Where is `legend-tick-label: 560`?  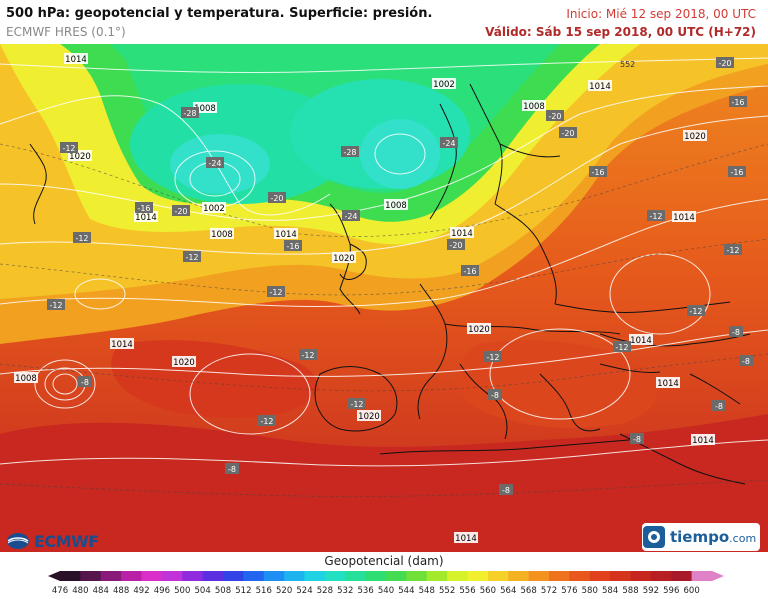 legend-tick-label: 560 is located at coordinates (488, 591).